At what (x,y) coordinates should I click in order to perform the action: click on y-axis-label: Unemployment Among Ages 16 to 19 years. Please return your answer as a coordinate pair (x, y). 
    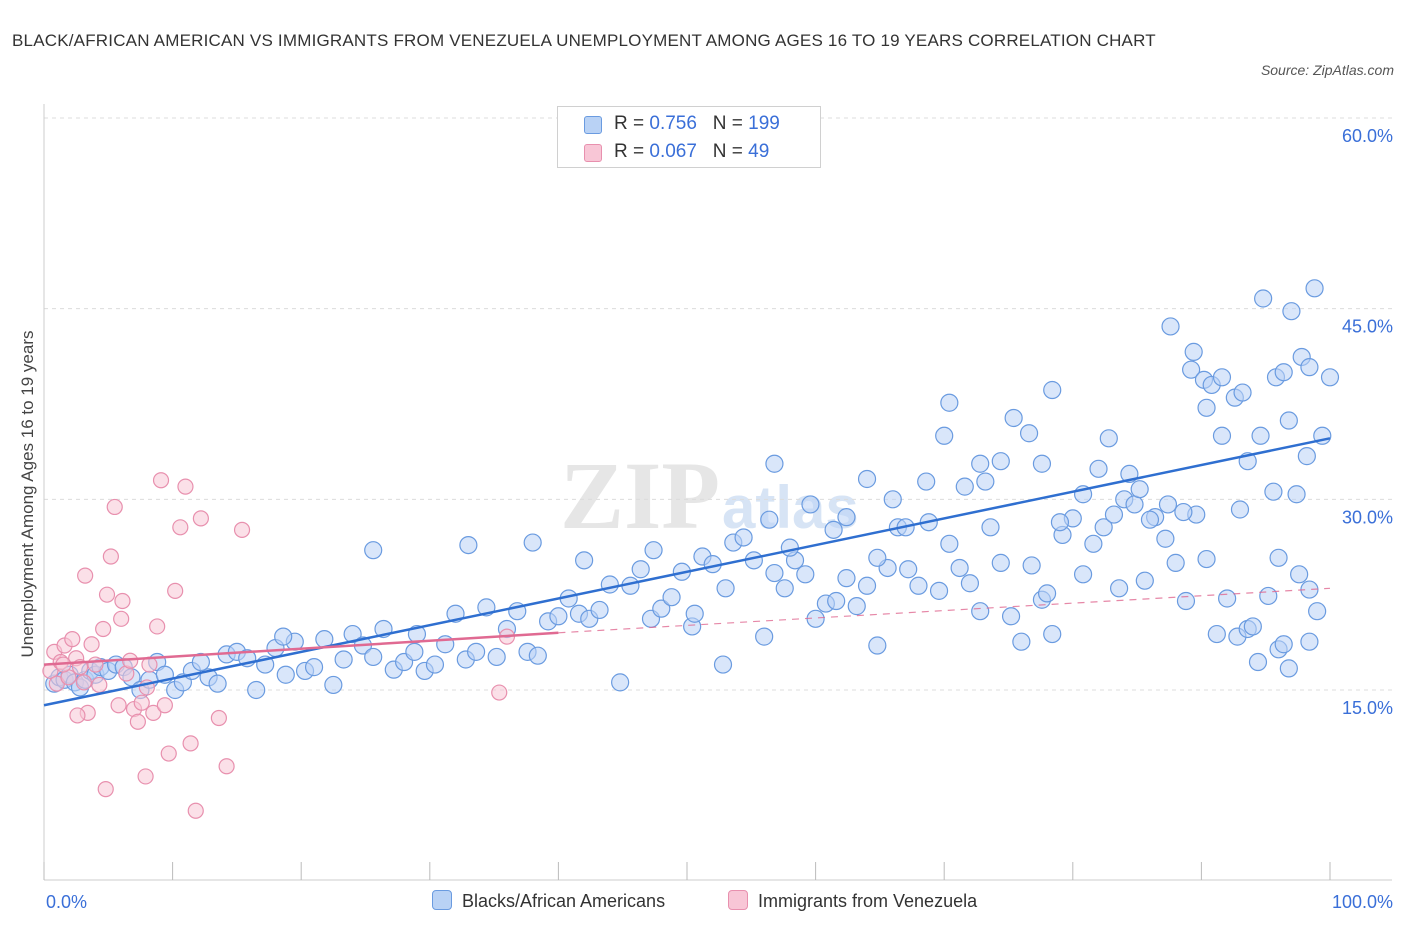
    Looking at the image, I should click on (27, 494).